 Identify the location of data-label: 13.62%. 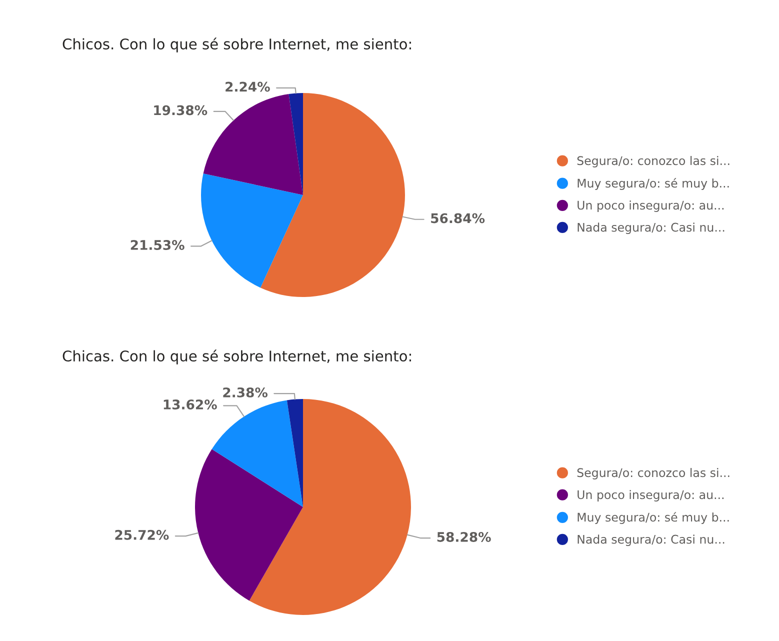
(190, 405).